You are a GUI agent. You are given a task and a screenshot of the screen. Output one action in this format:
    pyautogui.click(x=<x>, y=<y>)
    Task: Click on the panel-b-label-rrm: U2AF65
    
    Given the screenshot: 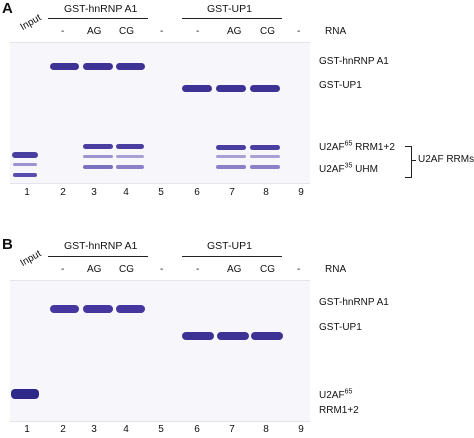 What is the action you would take?
    pyautogui.click(x=336, y=394)
    